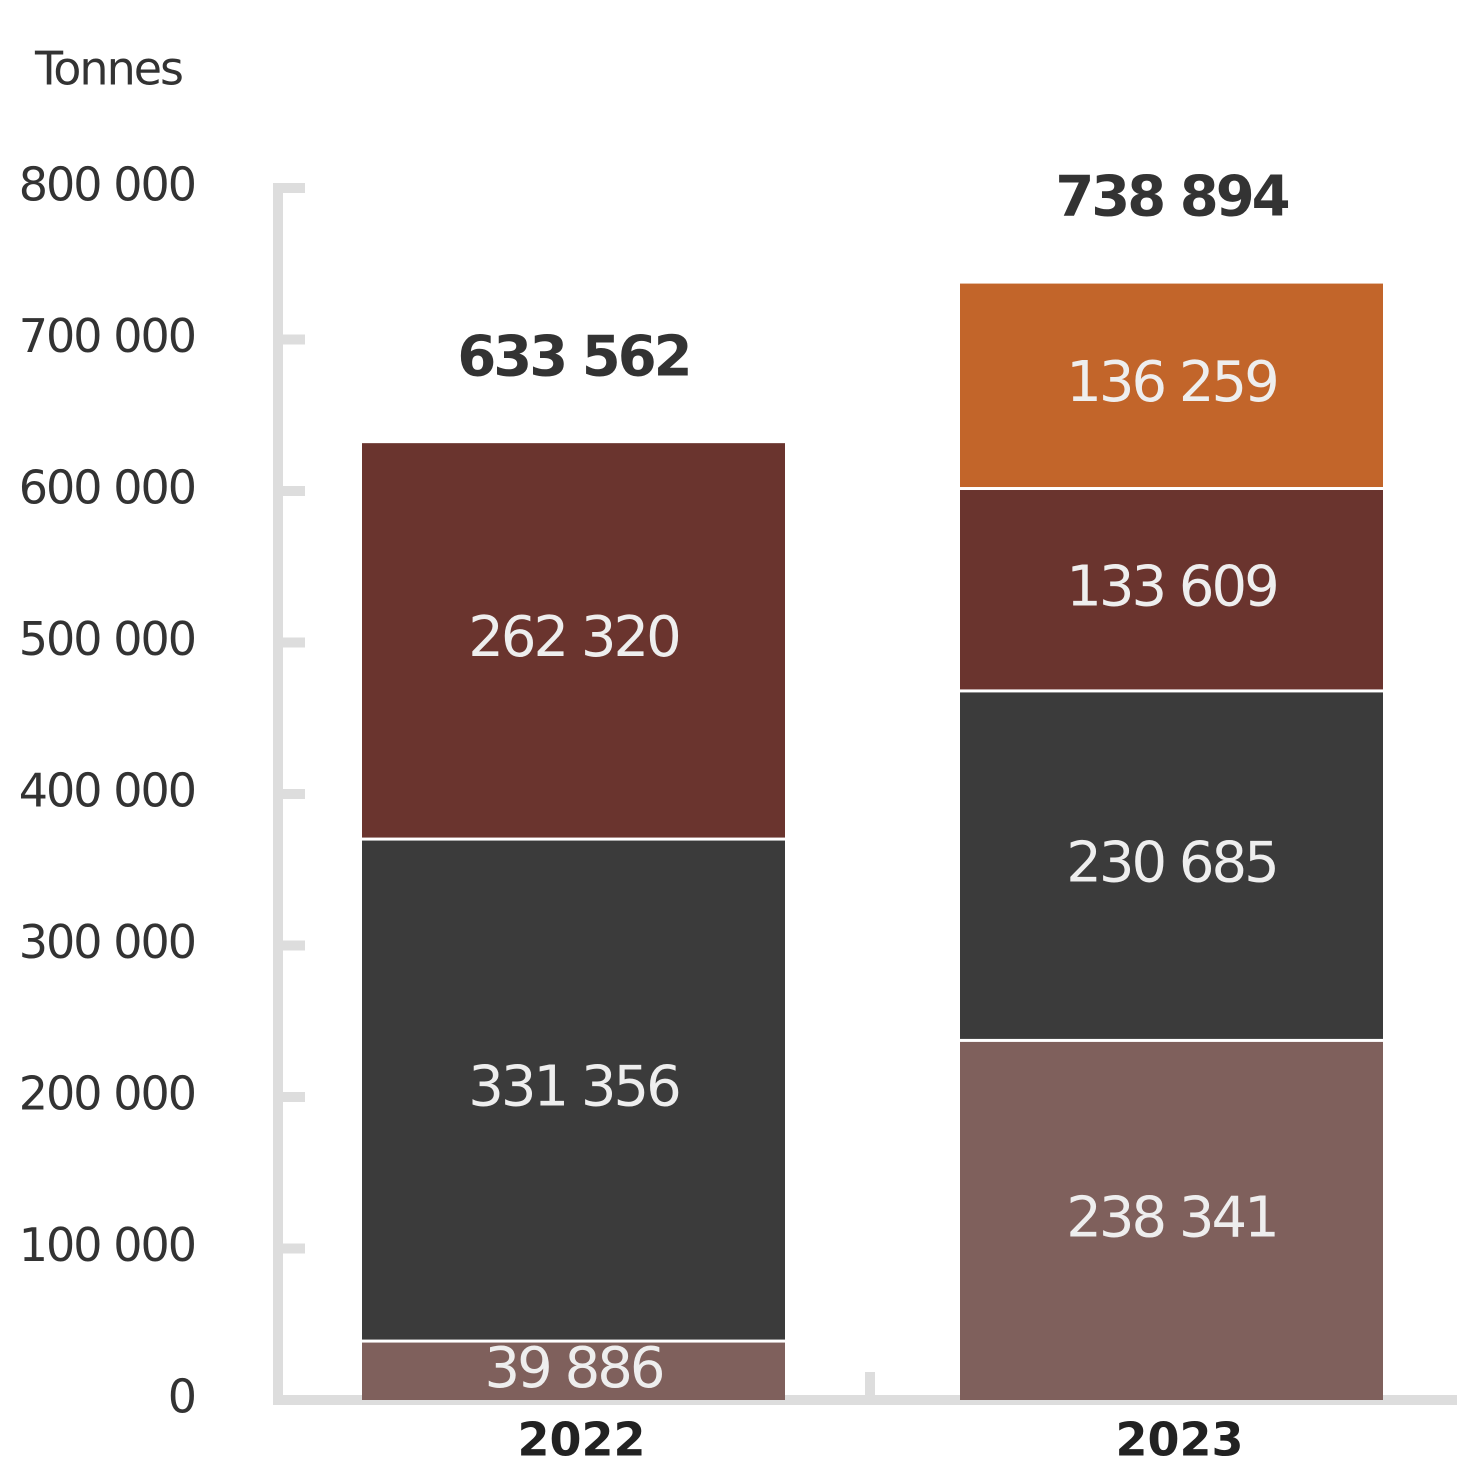 Image resolution: width=1457 pixels, height=1464 pixels. Describe the element at coordinates (107, 488) in the screenshot. I see `y-tick-label: 600 000` at that location.